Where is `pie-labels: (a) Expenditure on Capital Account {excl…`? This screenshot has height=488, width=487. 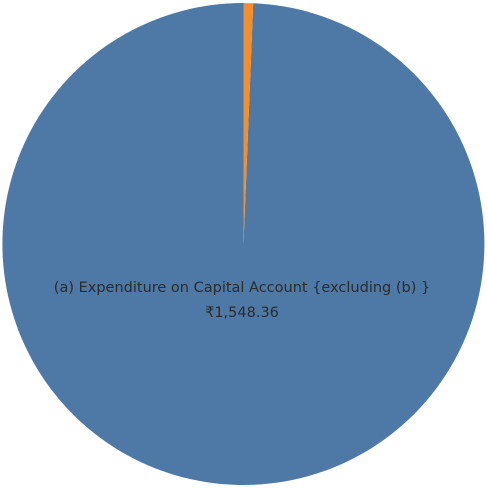
pie-labels: (a) Expenditure on Capital Account {excl… is located at coordinates (242, 300).